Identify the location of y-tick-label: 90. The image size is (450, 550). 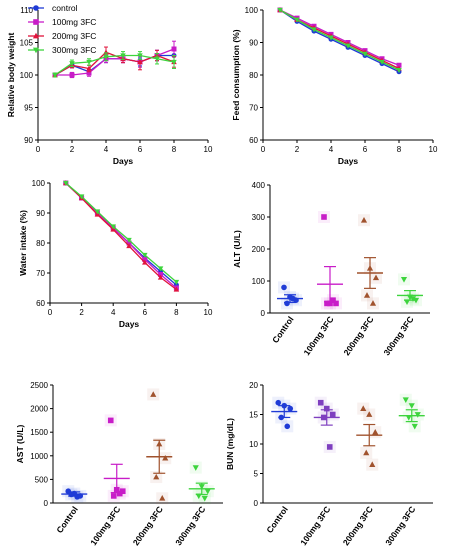
(28, 140).